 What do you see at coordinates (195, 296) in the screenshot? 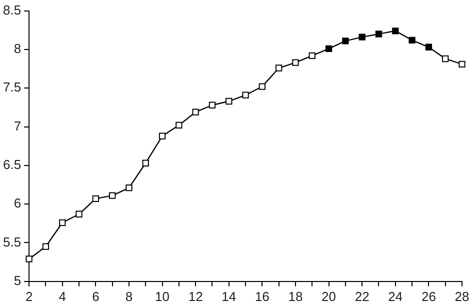
I see `x-tick-label: 12` at bounding box center [195, 296].